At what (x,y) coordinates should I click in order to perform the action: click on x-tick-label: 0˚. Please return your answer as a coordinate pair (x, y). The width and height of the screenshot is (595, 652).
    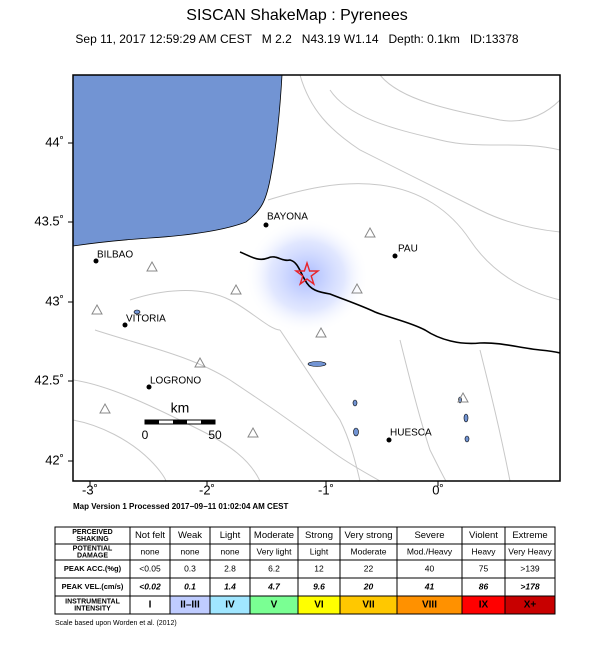
    Looking at the image, I should click on (438, 489).